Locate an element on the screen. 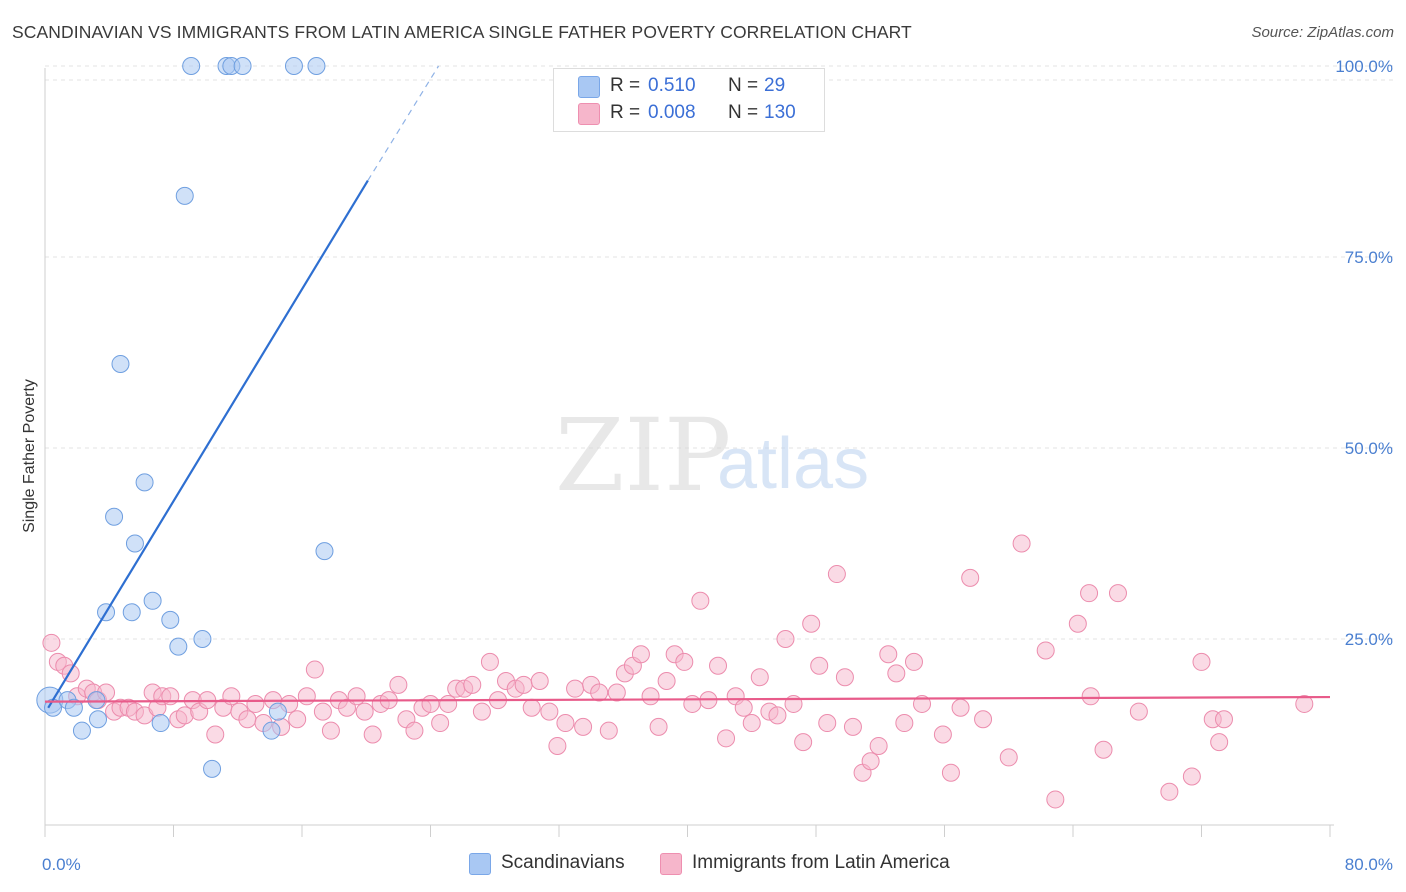 Image resolution: width=1406 pixels, height=892 pixels. y-tick-label: 25.0% is located at coordinates (1369, 639).